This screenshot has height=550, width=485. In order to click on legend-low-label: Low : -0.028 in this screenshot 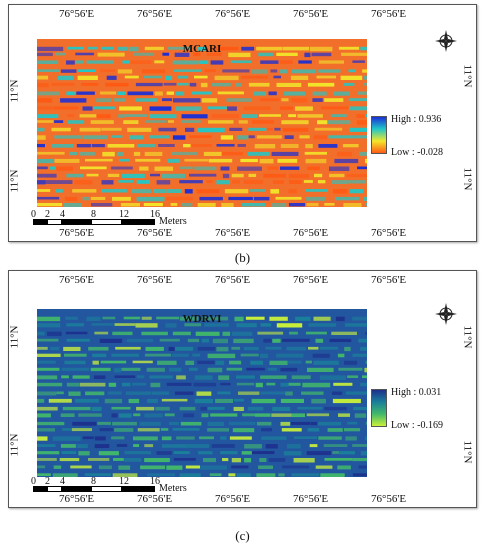, I will do `click(417, 152)`.